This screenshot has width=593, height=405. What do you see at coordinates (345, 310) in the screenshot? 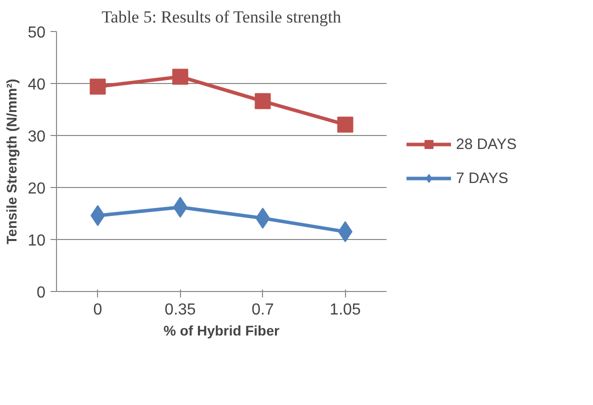
I see `x-tick-label: 1.05` at bounding box center [345, 310].